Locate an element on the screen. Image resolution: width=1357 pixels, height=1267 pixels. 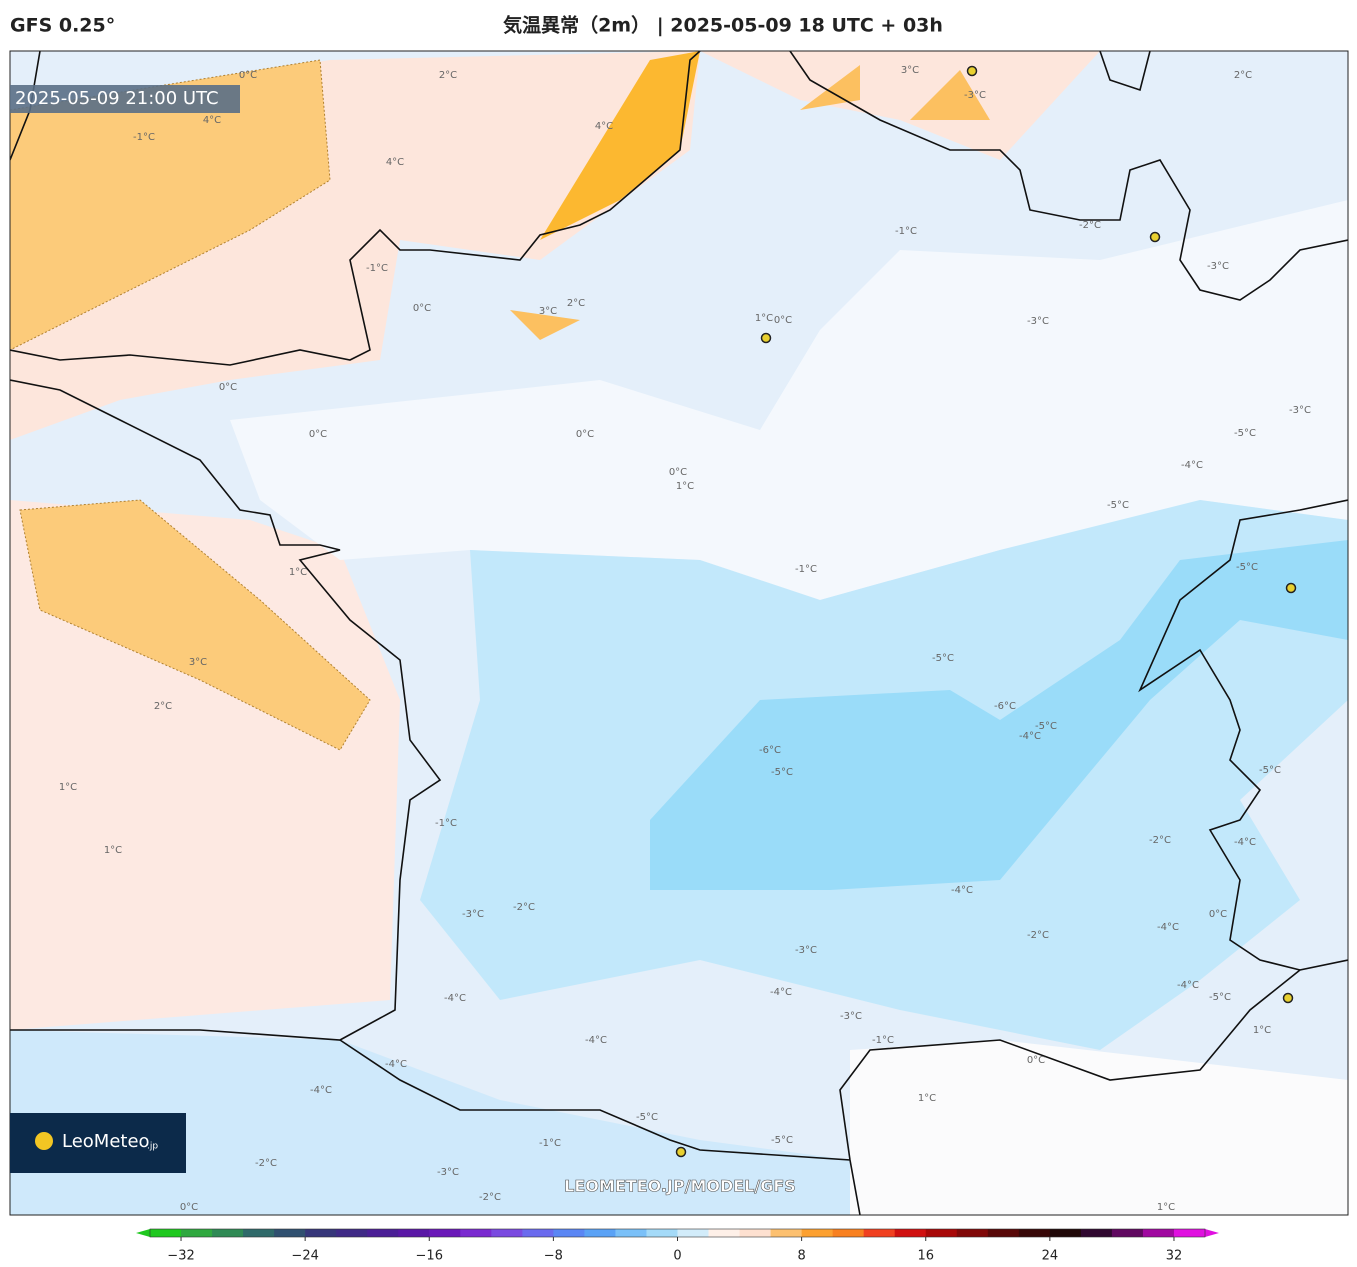
cold-core is located at coordinates (999, 715).